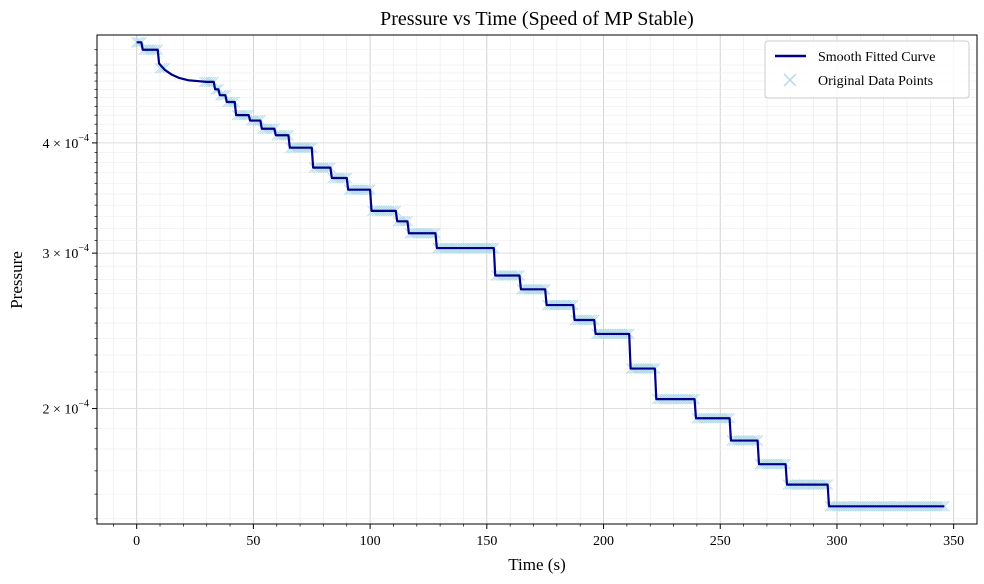 The image size is (984, 584). What do you see at coordinates (65, 252) in the screenshot?
I see `y-tick-label: 3 × 10⁻⁴` at bounding box center [65, 252].